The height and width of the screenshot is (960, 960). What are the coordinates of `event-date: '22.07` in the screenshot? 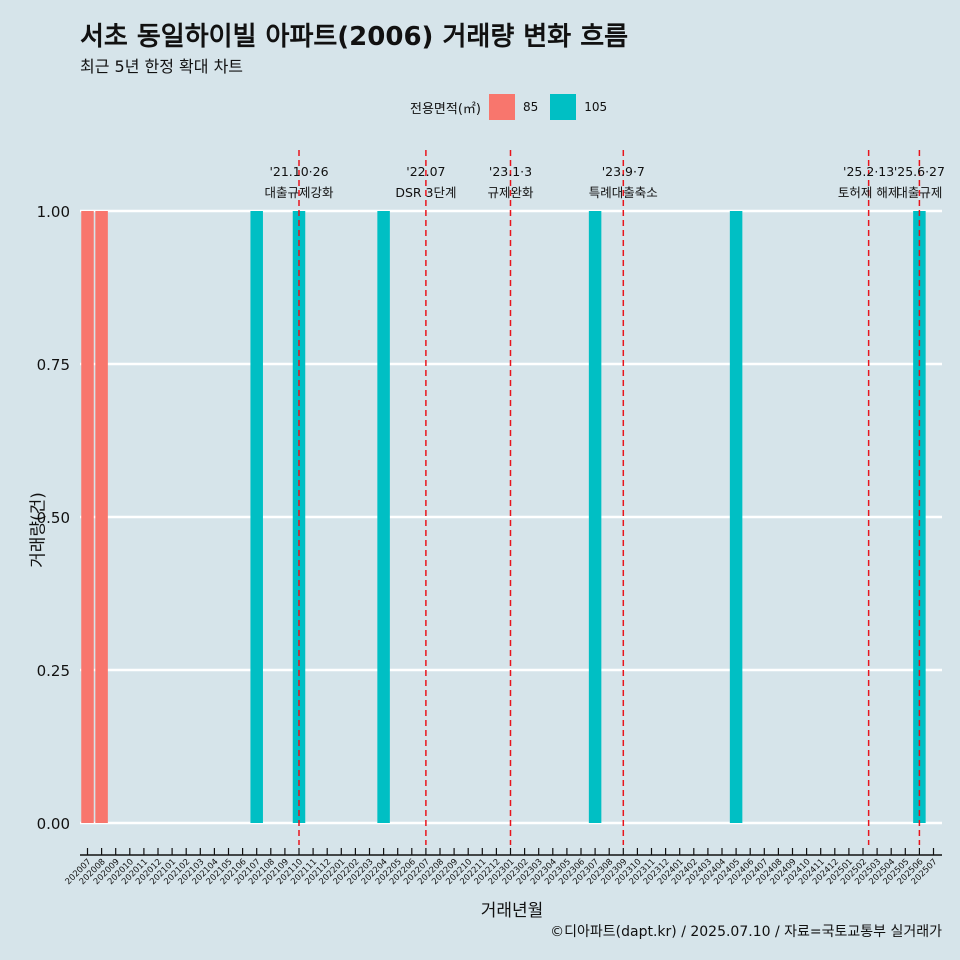 It's located at (425, 171).